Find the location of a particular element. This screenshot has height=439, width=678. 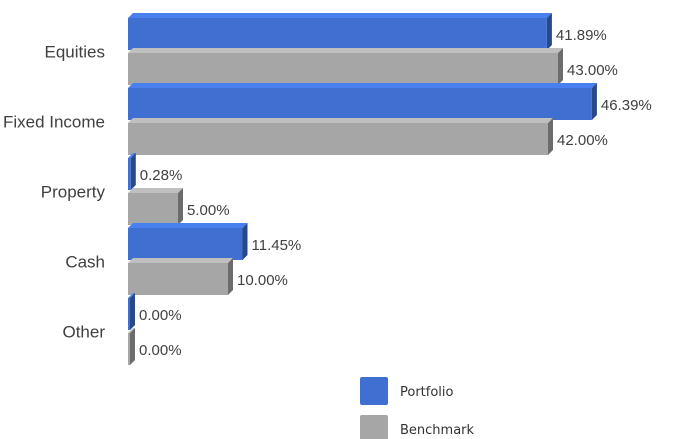

data-label: 43.00% is located at coordinates (592, 70).